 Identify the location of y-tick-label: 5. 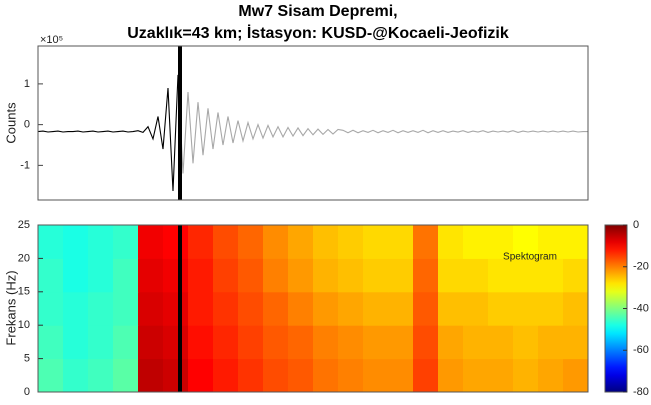
(27, 359).